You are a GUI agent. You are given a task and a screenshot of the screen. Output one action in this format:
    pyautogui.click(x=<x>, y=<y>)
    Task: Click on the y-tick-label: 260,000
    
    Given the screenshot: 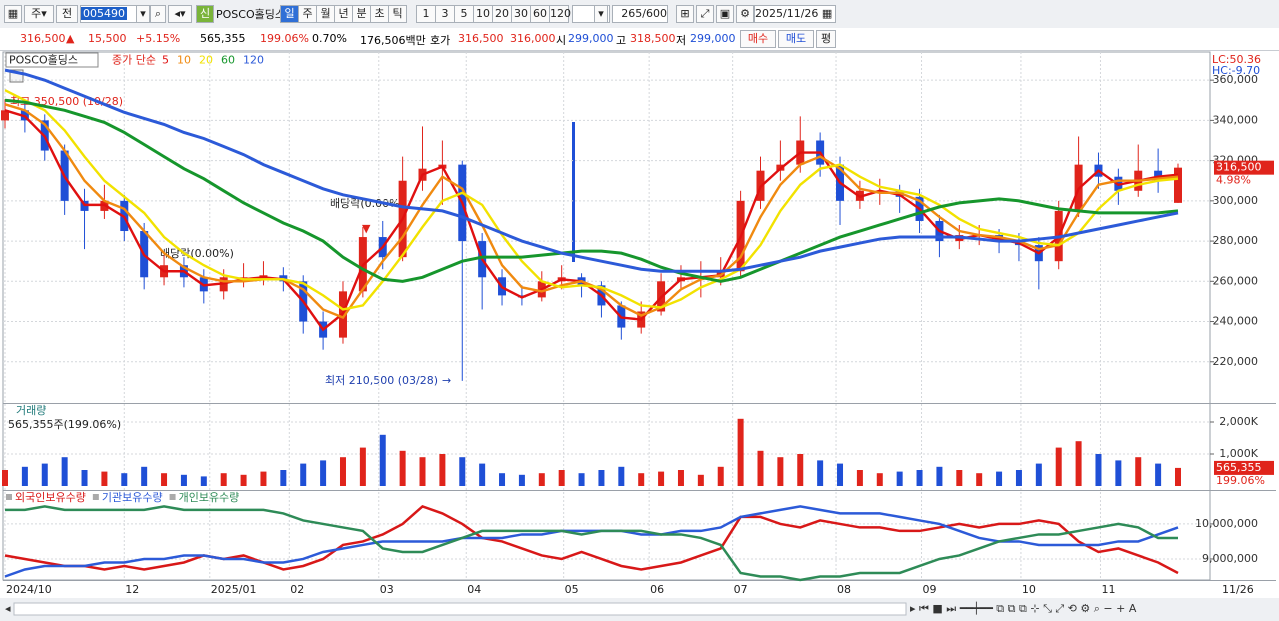 What is the action you would take?
    pyautogui.click(x=1236, y=280)
    